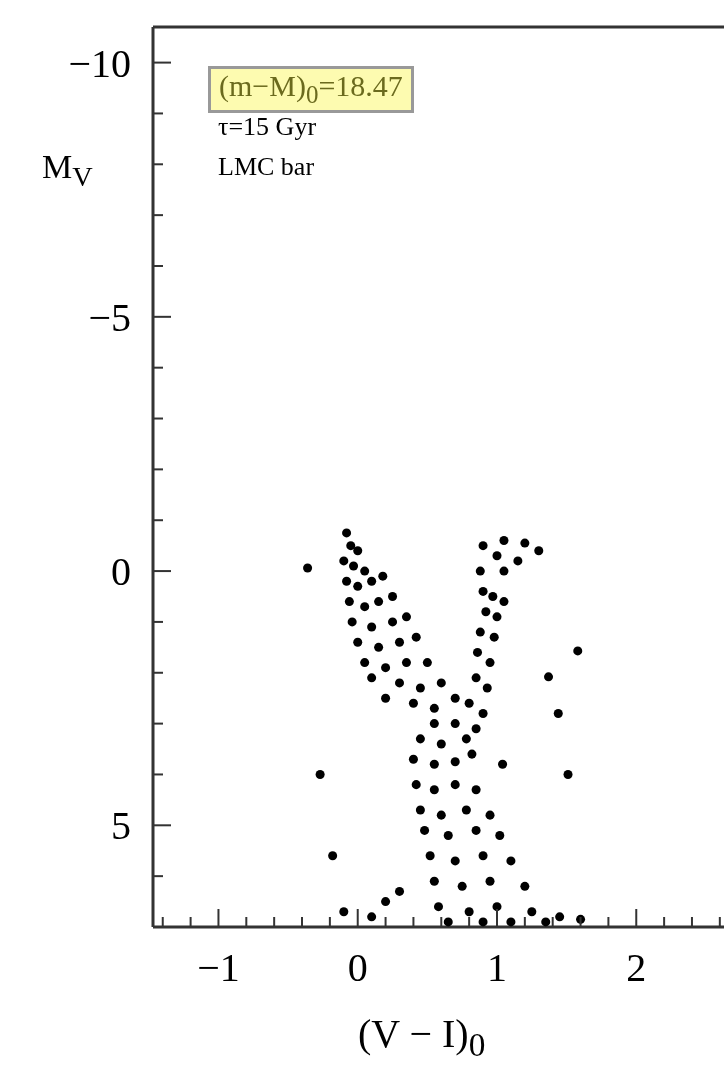  I want to click on y-tick-label: 5, so click(121, 826).